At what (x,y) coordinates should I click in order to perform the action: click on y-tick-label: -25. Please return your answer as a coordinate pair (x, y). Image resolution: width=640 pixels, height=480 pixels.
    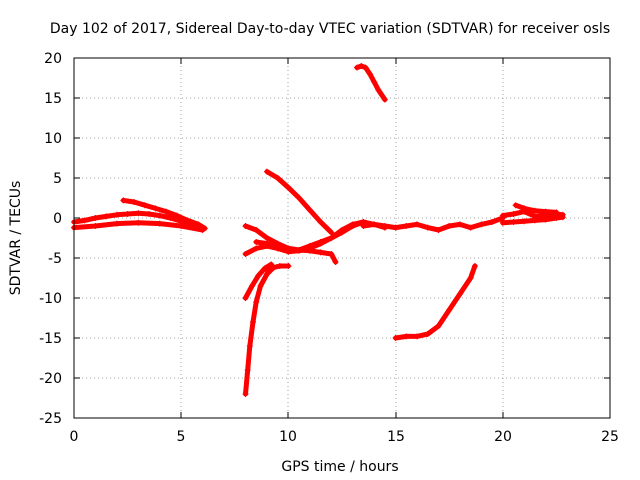
    Looking at the image, I should click on (50, 419).